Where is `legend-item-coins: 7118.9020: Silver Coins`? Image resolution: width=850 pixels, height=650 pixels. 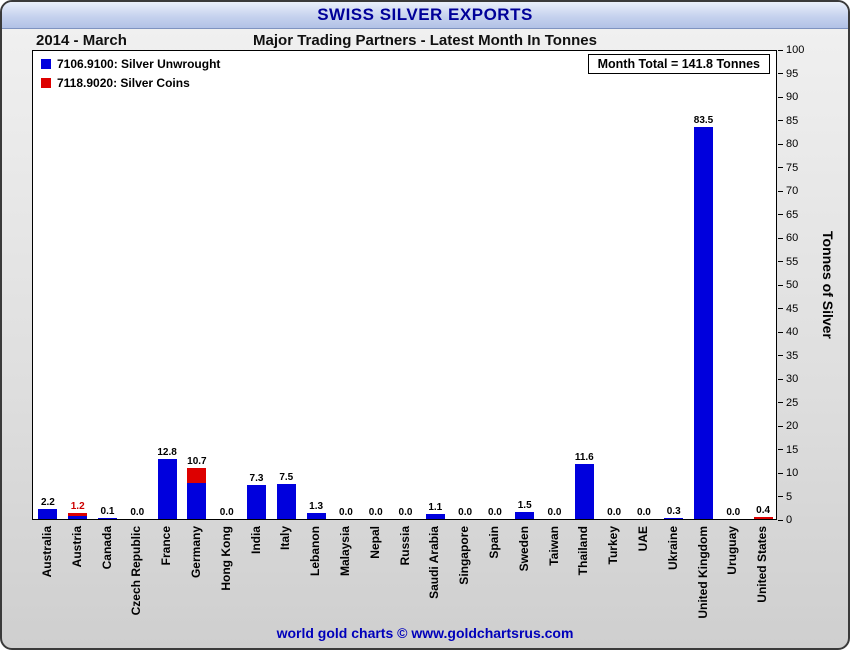 legend-item-coins: 7118.9020: Silver Coins is located at coordinates (130, 83).